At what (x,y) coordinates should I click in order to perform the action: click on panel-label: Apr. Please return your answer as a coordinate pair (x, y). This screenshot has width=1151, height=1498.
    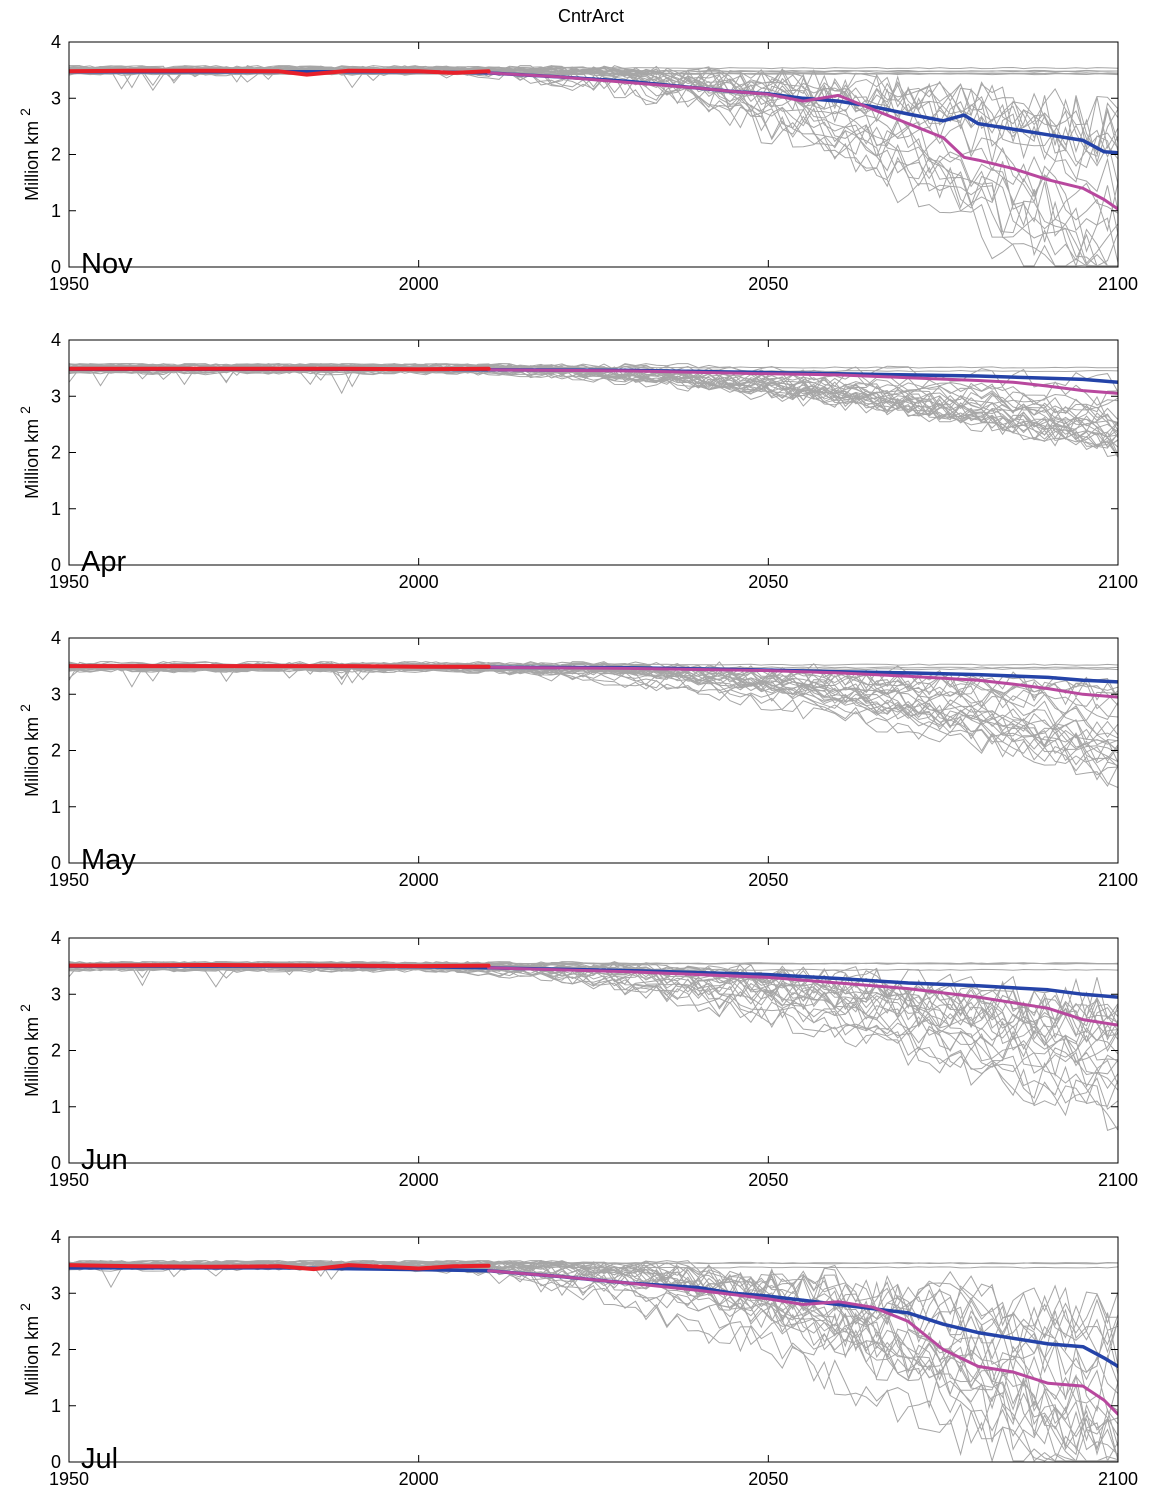
    Looking at the image, I should click on (103, 562).